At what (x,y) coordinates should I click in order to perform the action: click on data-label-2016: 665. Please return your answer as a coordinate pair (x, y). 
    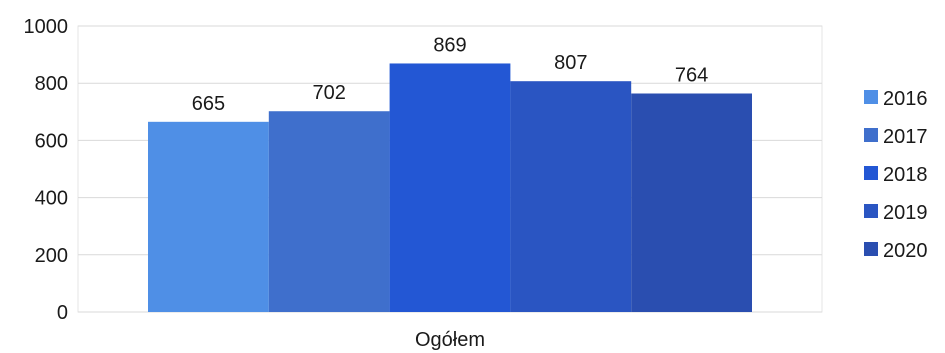
    Looking at the image, I should click on (208, 104).